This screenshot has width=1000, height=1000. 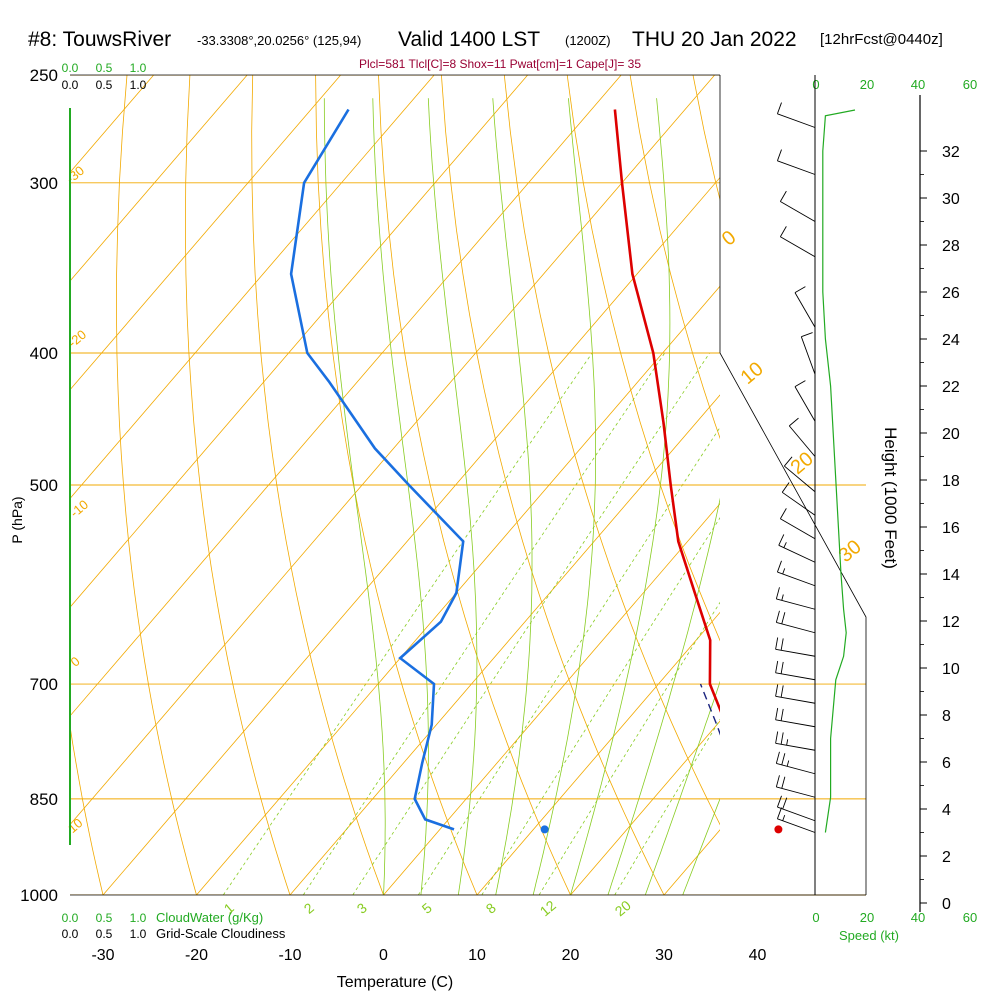 What do you see at coordinates (951, 575) in the screenshot?
I see `height-tick-label: 14` at bounding box center [951, 575].